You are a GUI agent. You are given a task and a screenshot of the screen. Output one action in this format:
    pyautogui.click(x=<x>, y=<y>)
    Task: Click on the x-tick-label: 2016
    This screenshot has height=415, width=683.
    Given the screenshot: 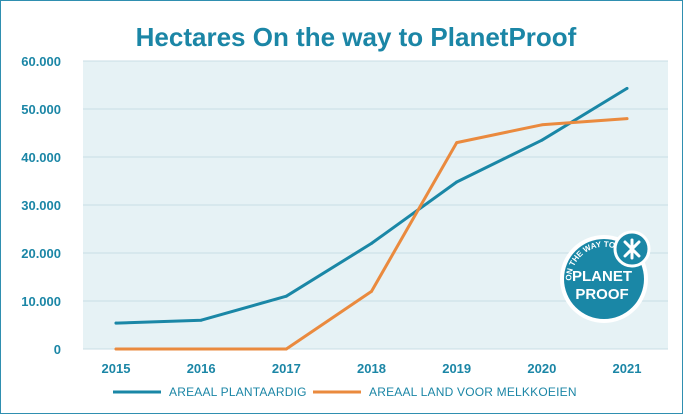 What is the action you would take?
    pyautogui.click(x=201, y=368)
    